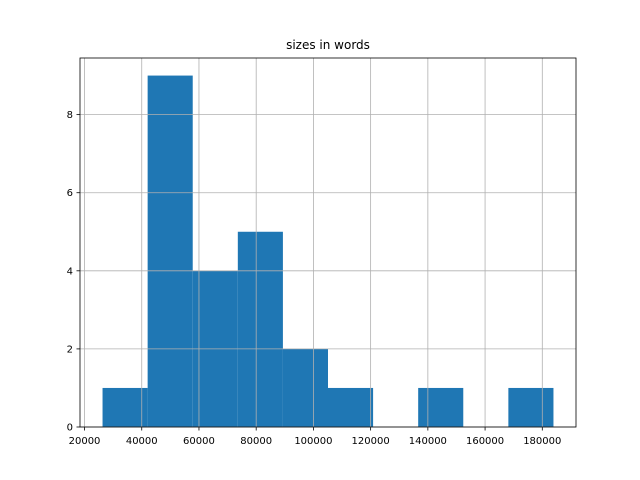 The image size is (640, 480). Describe the element at coordinates (70, 428) in the screenshot. I see `y-tick-label: 0` at that location.